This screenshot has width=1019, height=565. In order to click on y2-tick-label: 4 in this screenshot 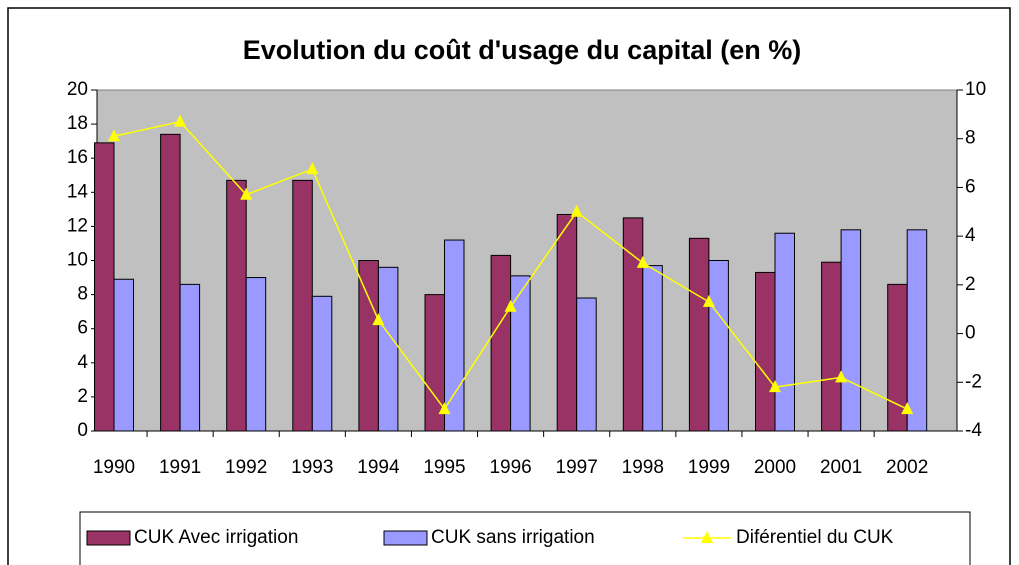, I will do `click(970, 235)`.